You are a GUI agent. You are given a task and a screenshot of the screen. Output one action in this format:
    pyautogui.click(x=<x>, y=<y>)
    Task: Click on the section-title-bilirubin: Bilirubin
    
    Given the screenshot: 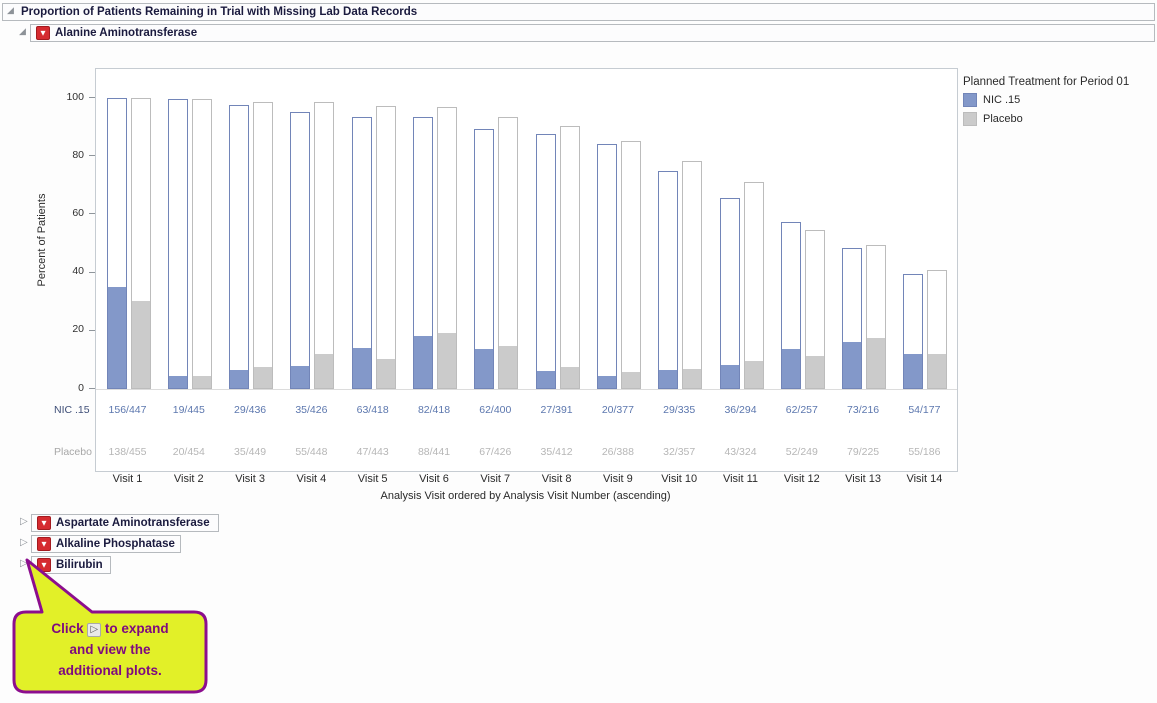 What is the action you would take?
    pyautogui.click(x=79, y=565)
    